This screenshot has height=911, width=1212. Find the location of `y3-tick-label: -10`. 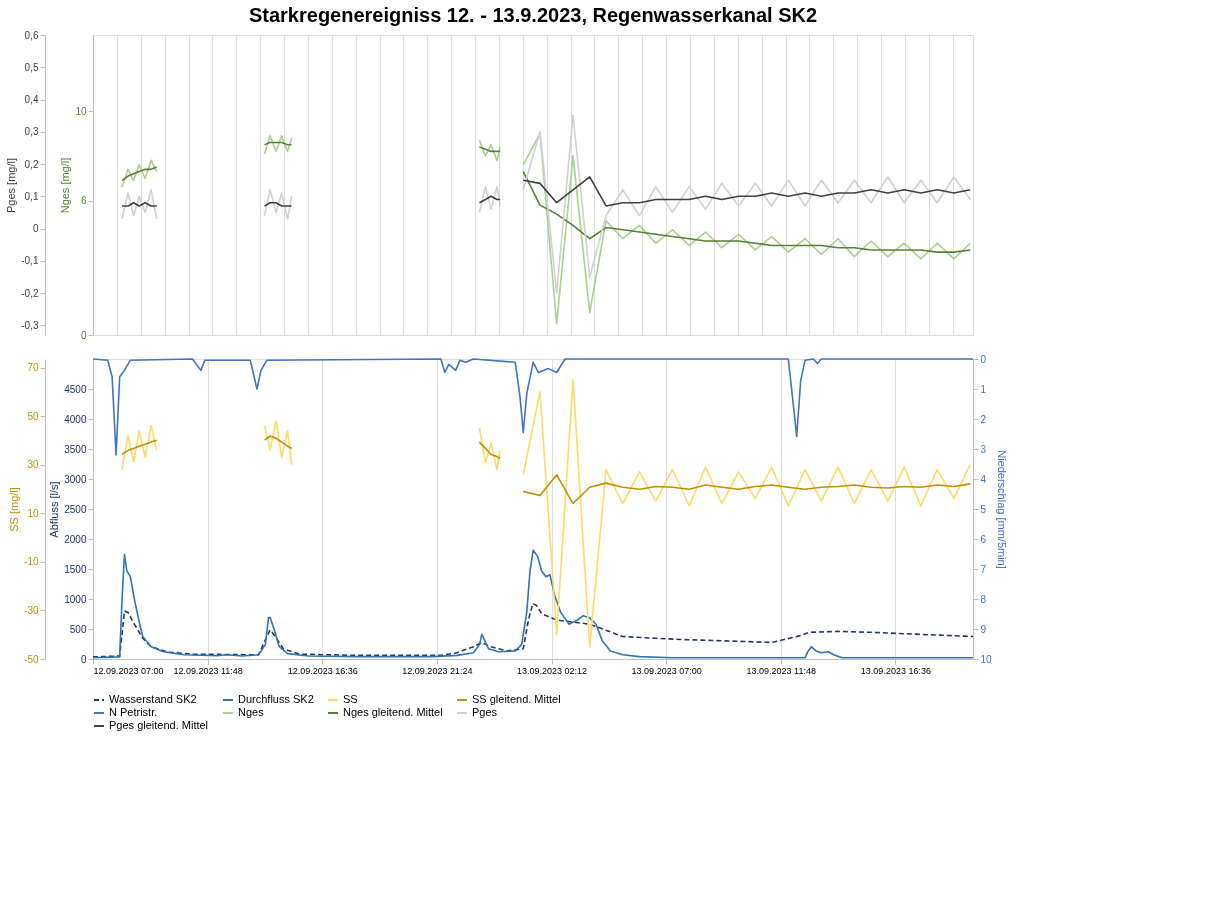

y3-tick-label: -10 is located at coordinates (31, 562).